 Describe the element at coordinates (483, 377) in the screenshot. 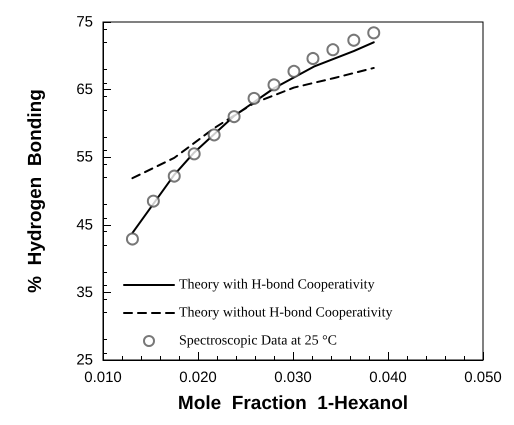

I see `x-tick-label: 0.050` at that location.